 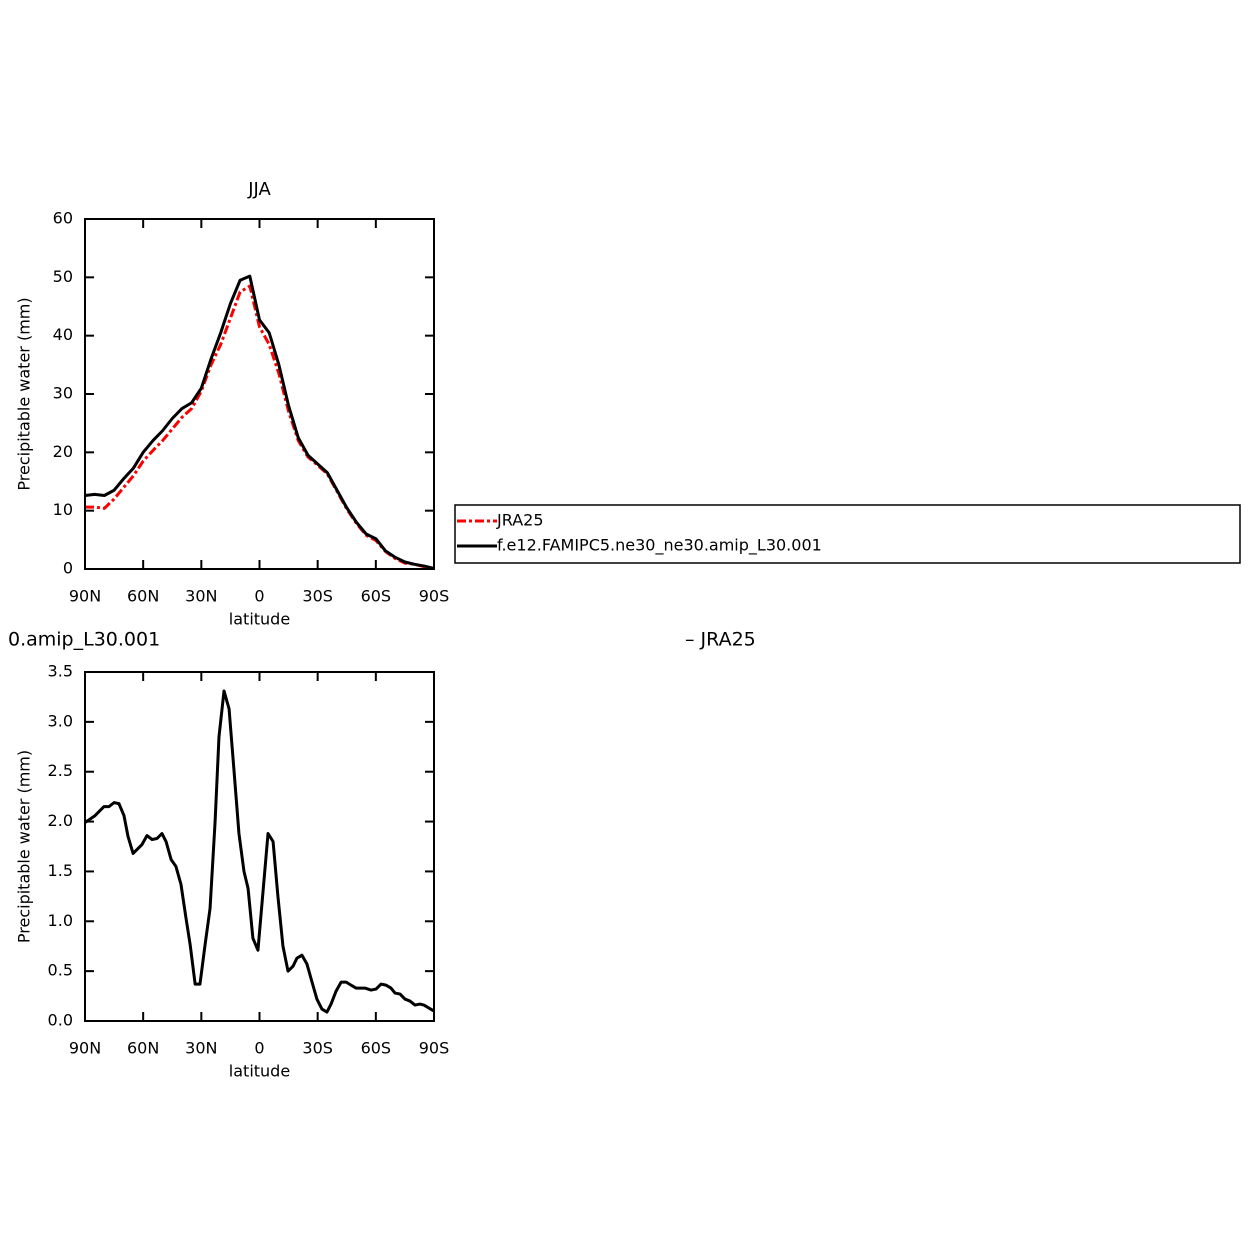 What do you see at coordinates (60, 770) in the screenshot?
I see `y-tick-label: 2.5` at bounding box center [60, 770].